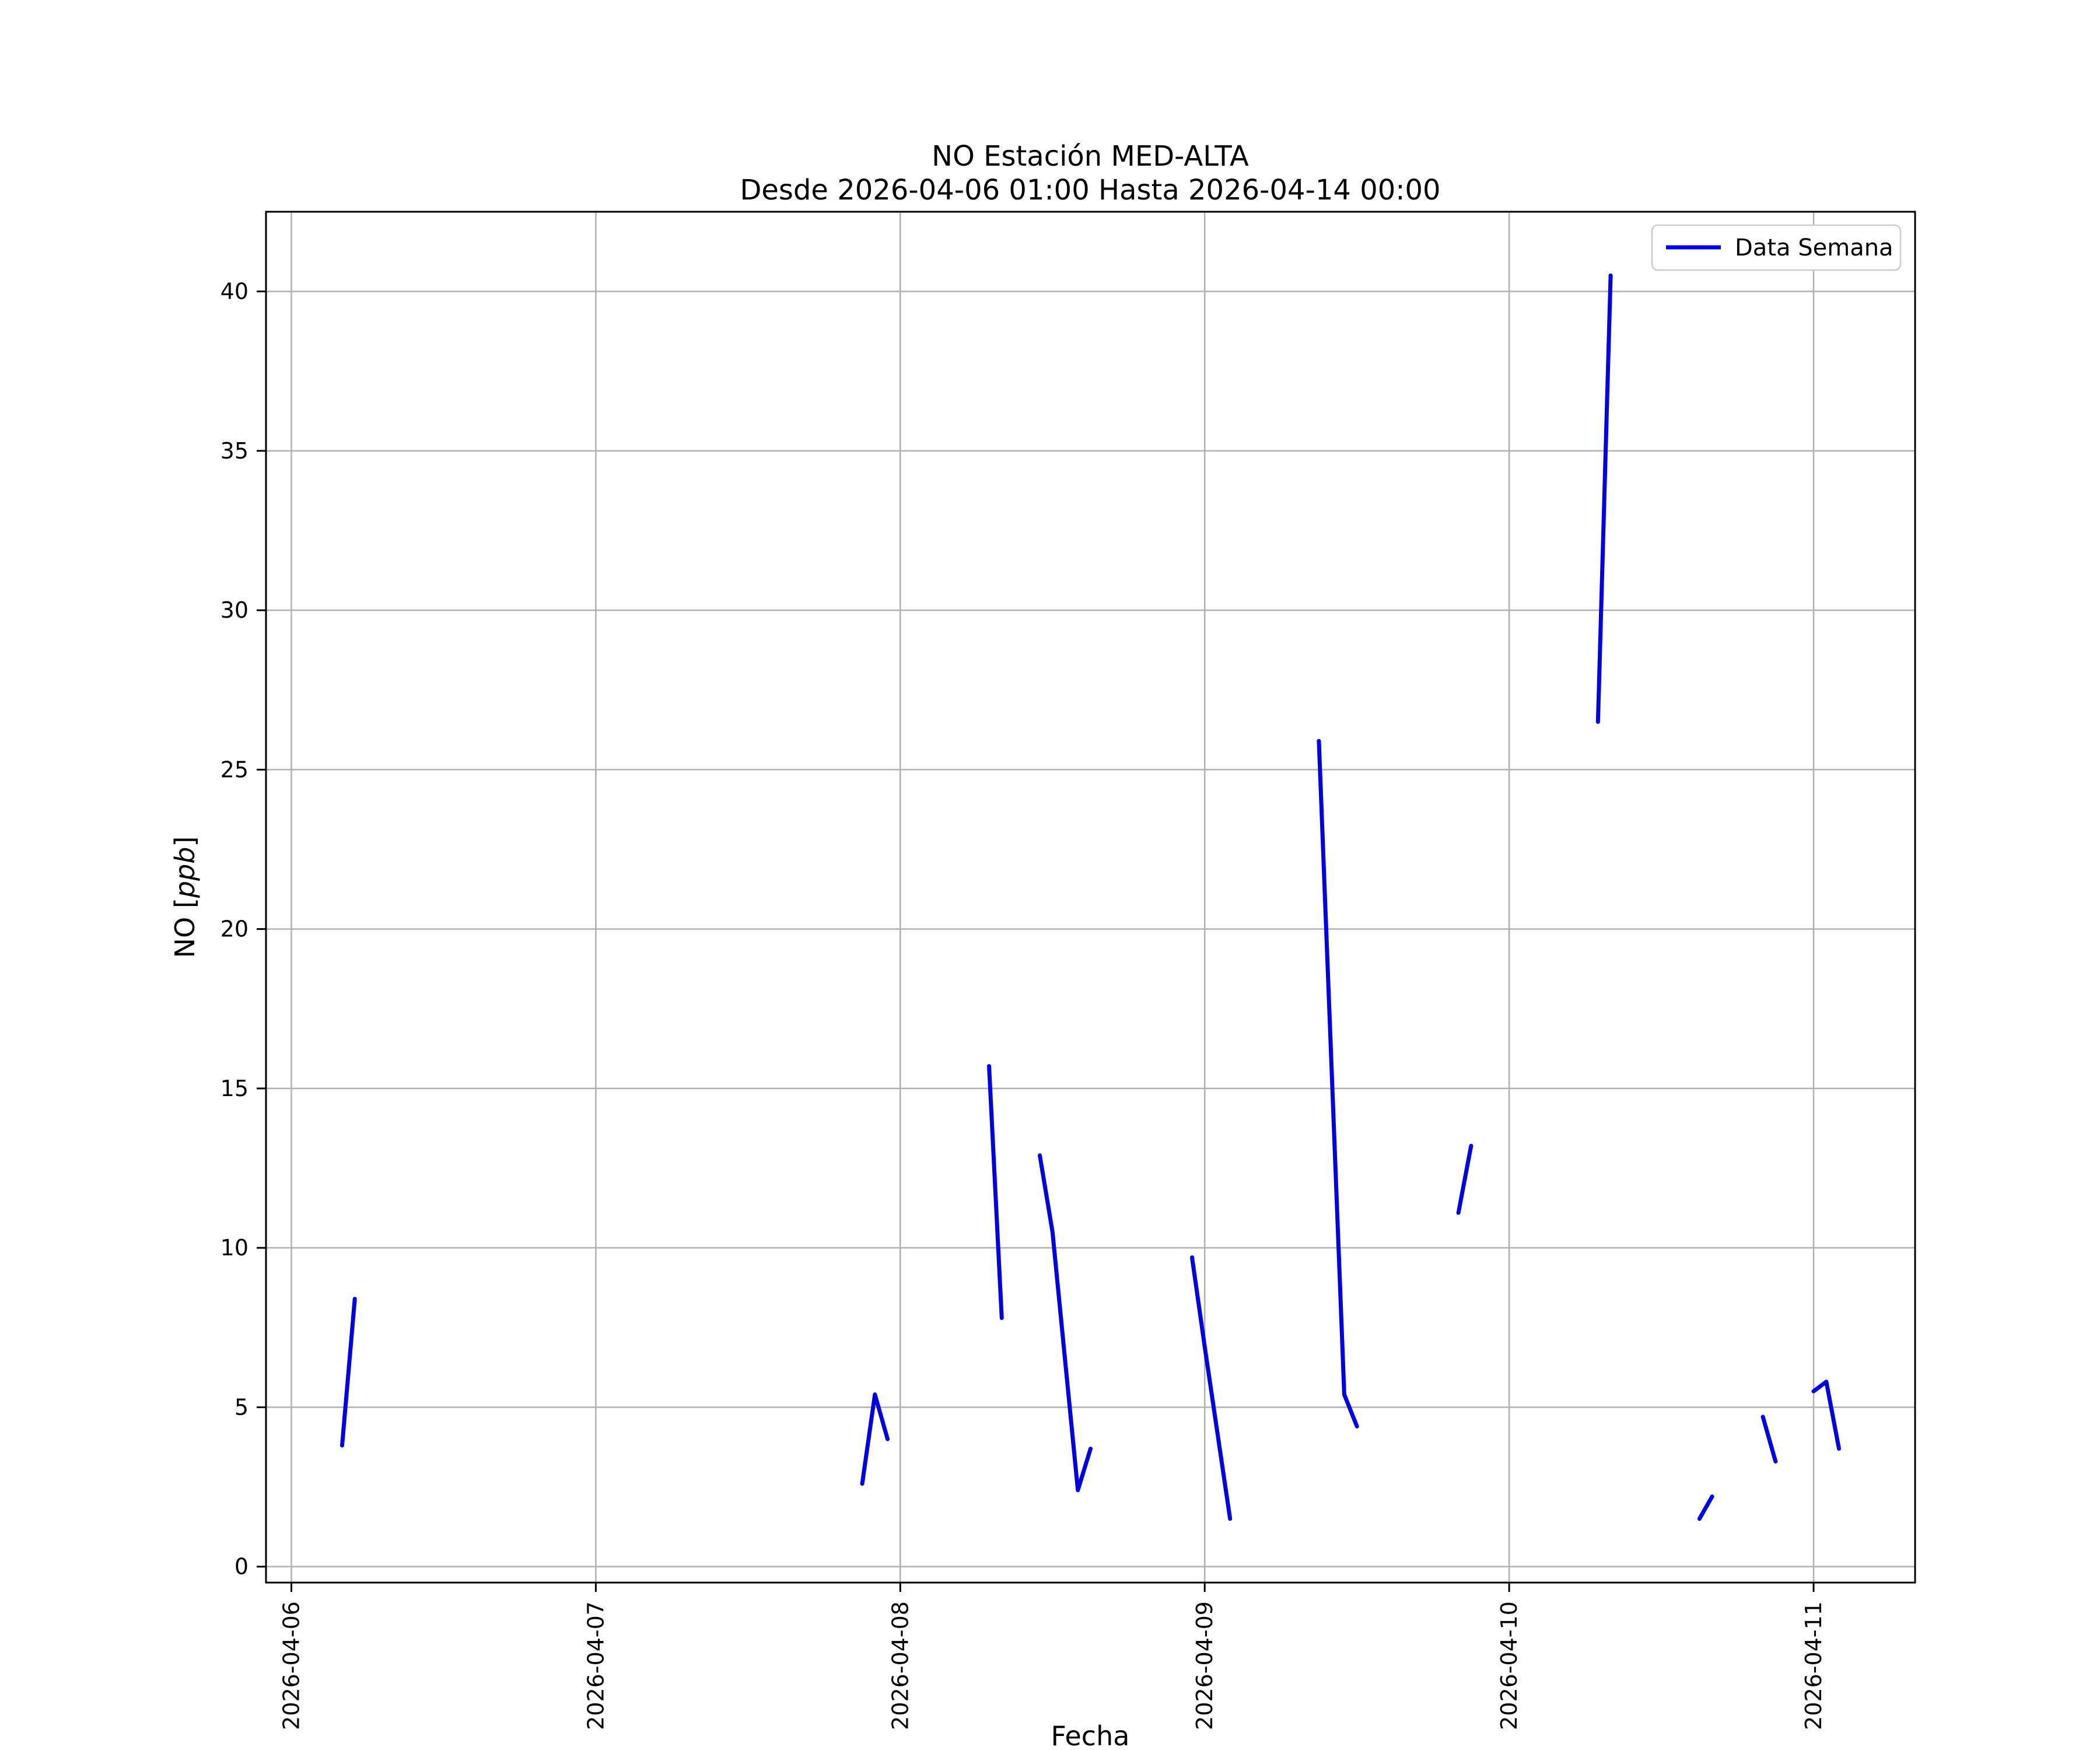 The image size is (2100, 1750). Describe the element at coordinates (185, 897) in the screenshot. I see `y-axis-label: NO [ppb]` at that location.